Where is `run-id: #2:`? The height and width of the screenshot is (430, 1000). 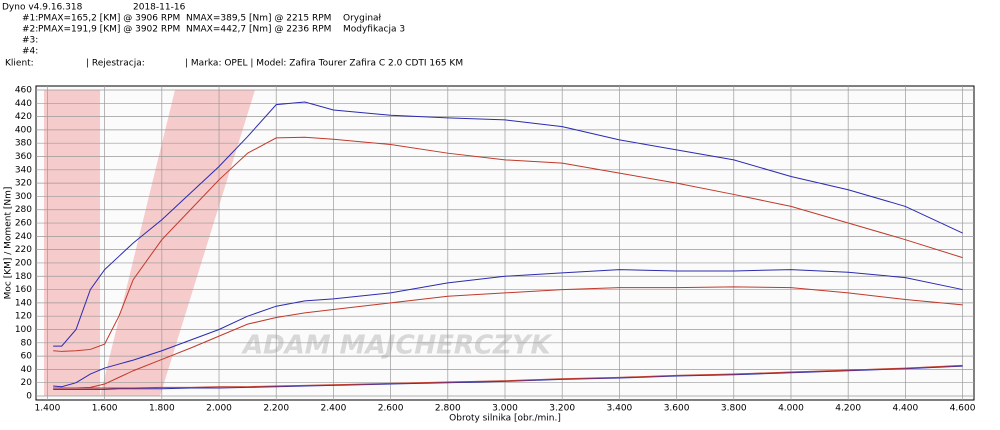
run-id: #2: is located at coordinates (30, 30).